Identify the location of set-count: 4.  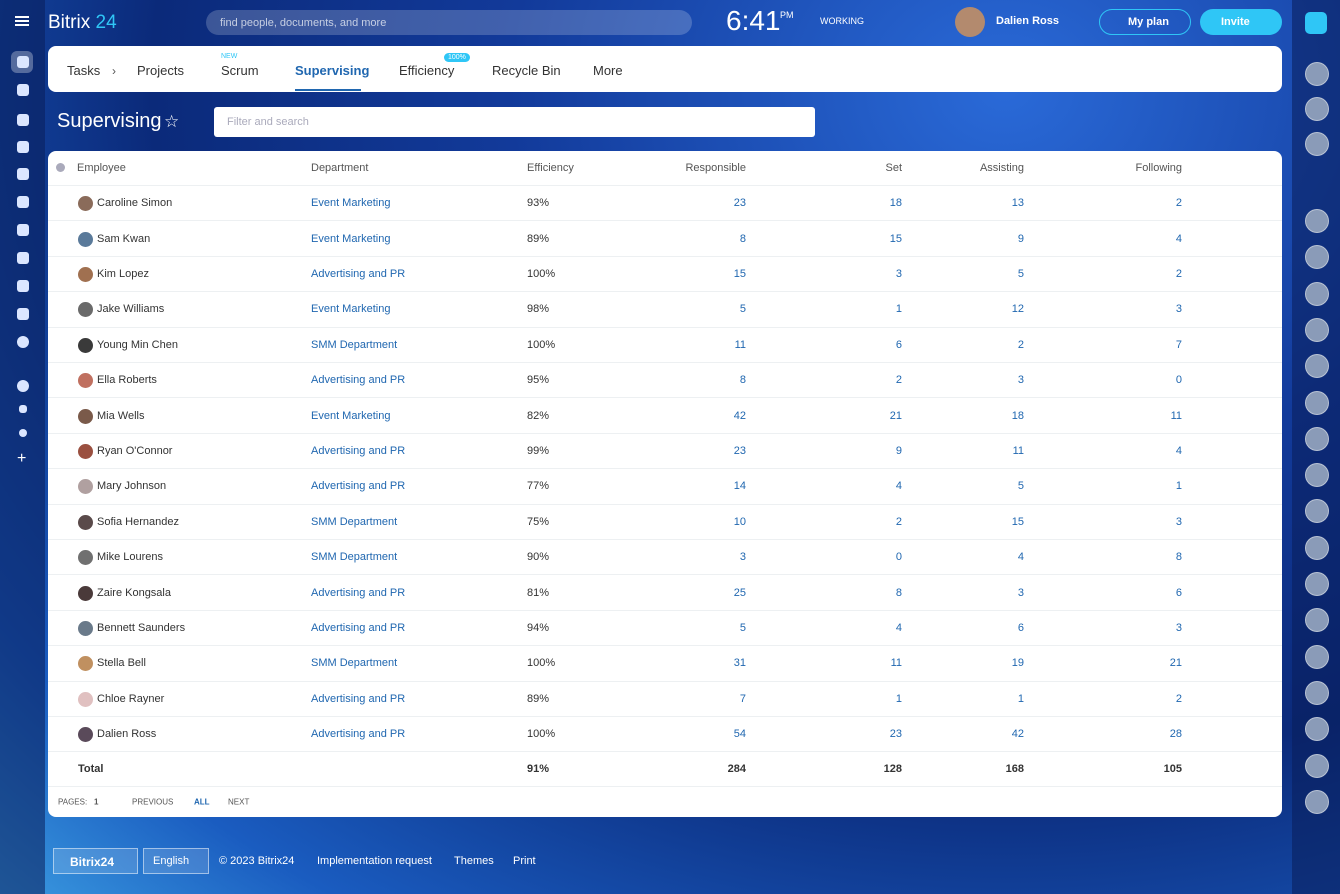
(898, 486).